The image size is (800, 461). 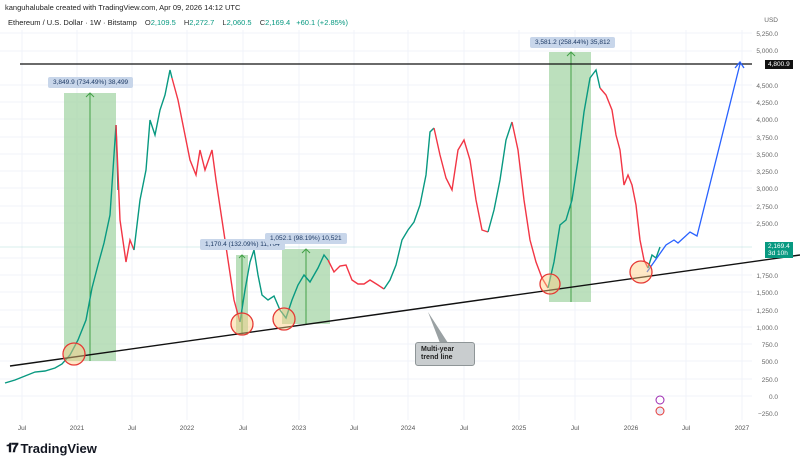 I want to click on svg-text: 500.0, so click(x=770, y=362).